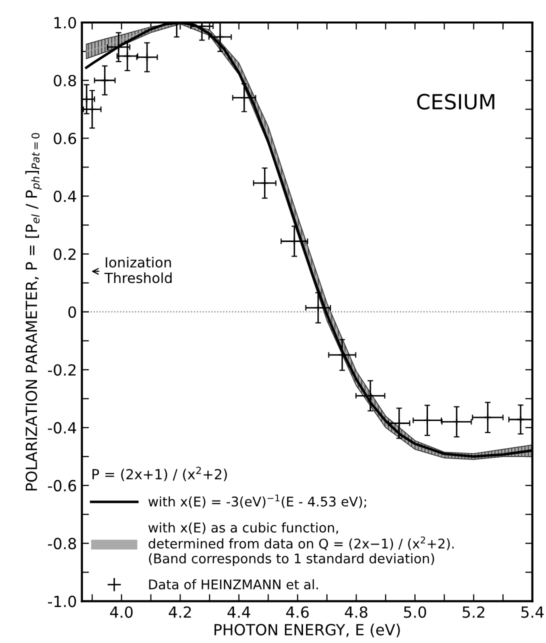 The image size is (546, 643). I want to click on y-tick-label: -1.0, so click(62, 602).